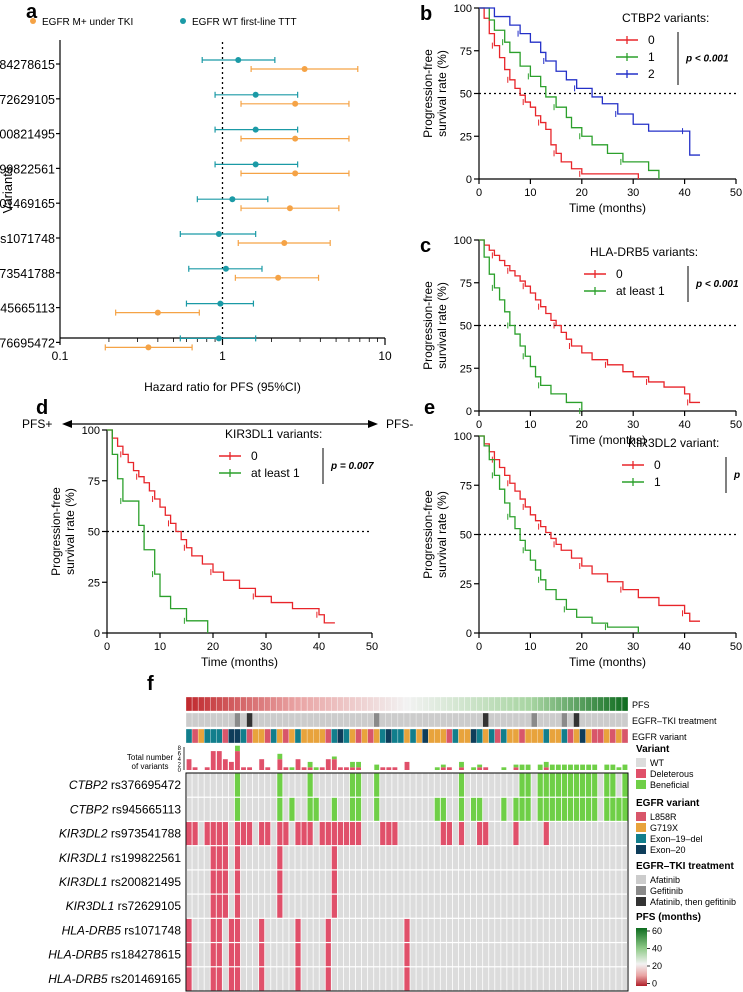 Image resolution: width=743 pixels, height=992 pixels. I want to click on km-legend-label-e: 1, so click(657, 482).